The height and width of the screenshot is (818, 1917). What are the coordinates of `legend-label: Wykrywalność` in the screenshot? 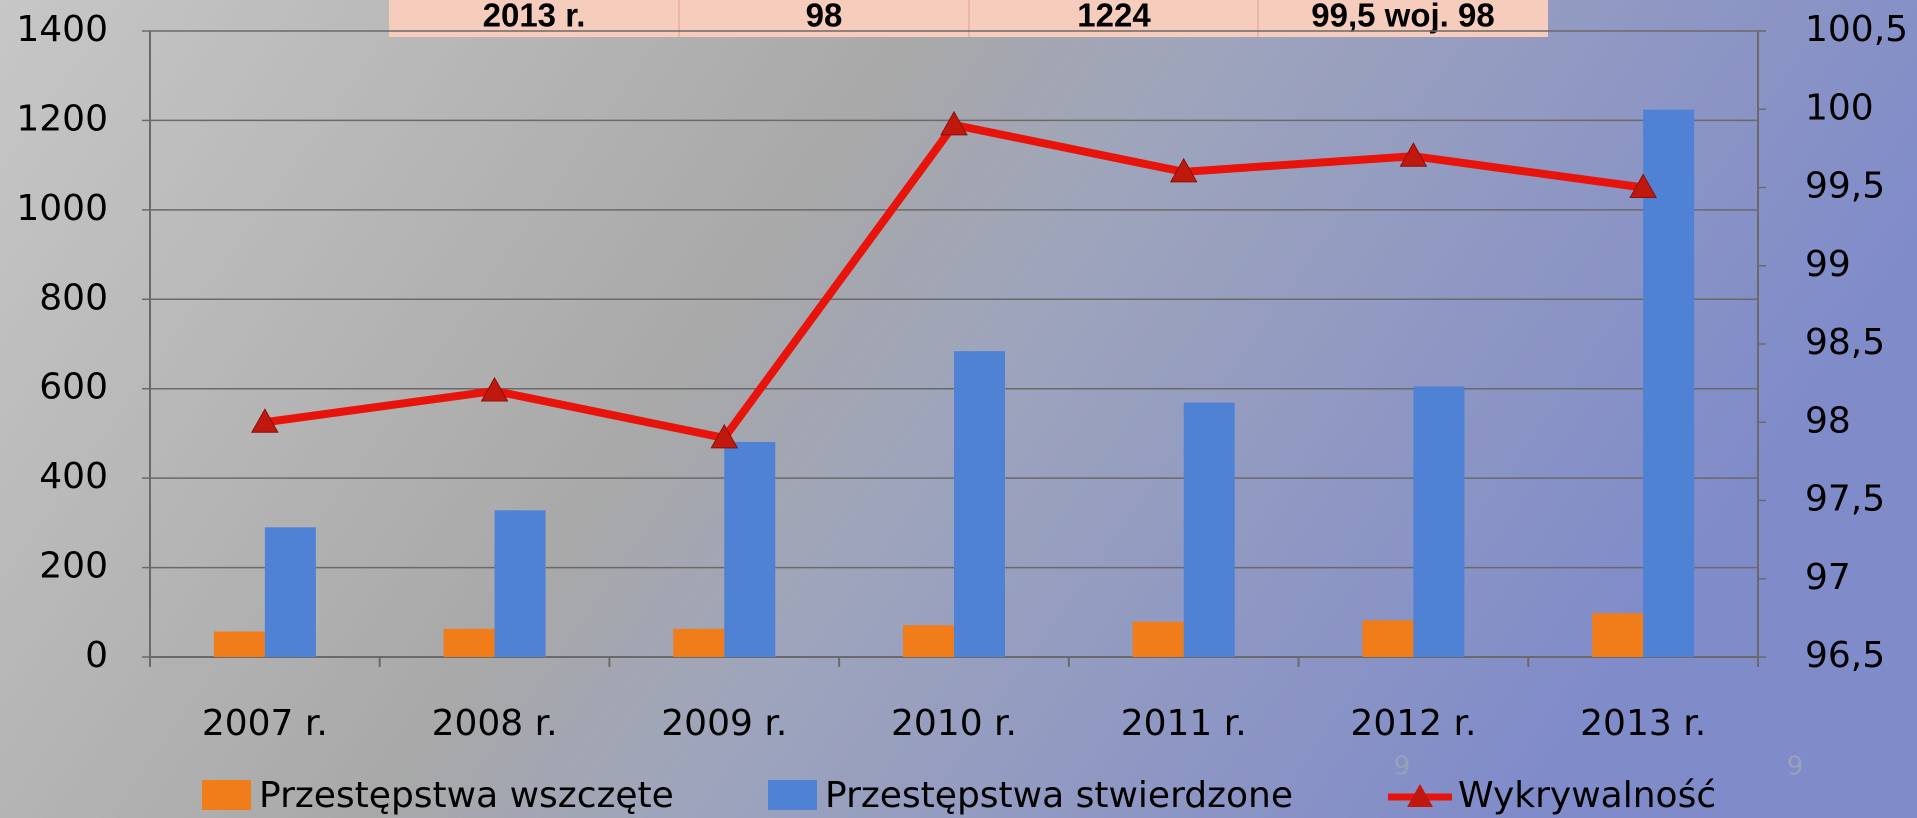 It's located at (1587, 795).